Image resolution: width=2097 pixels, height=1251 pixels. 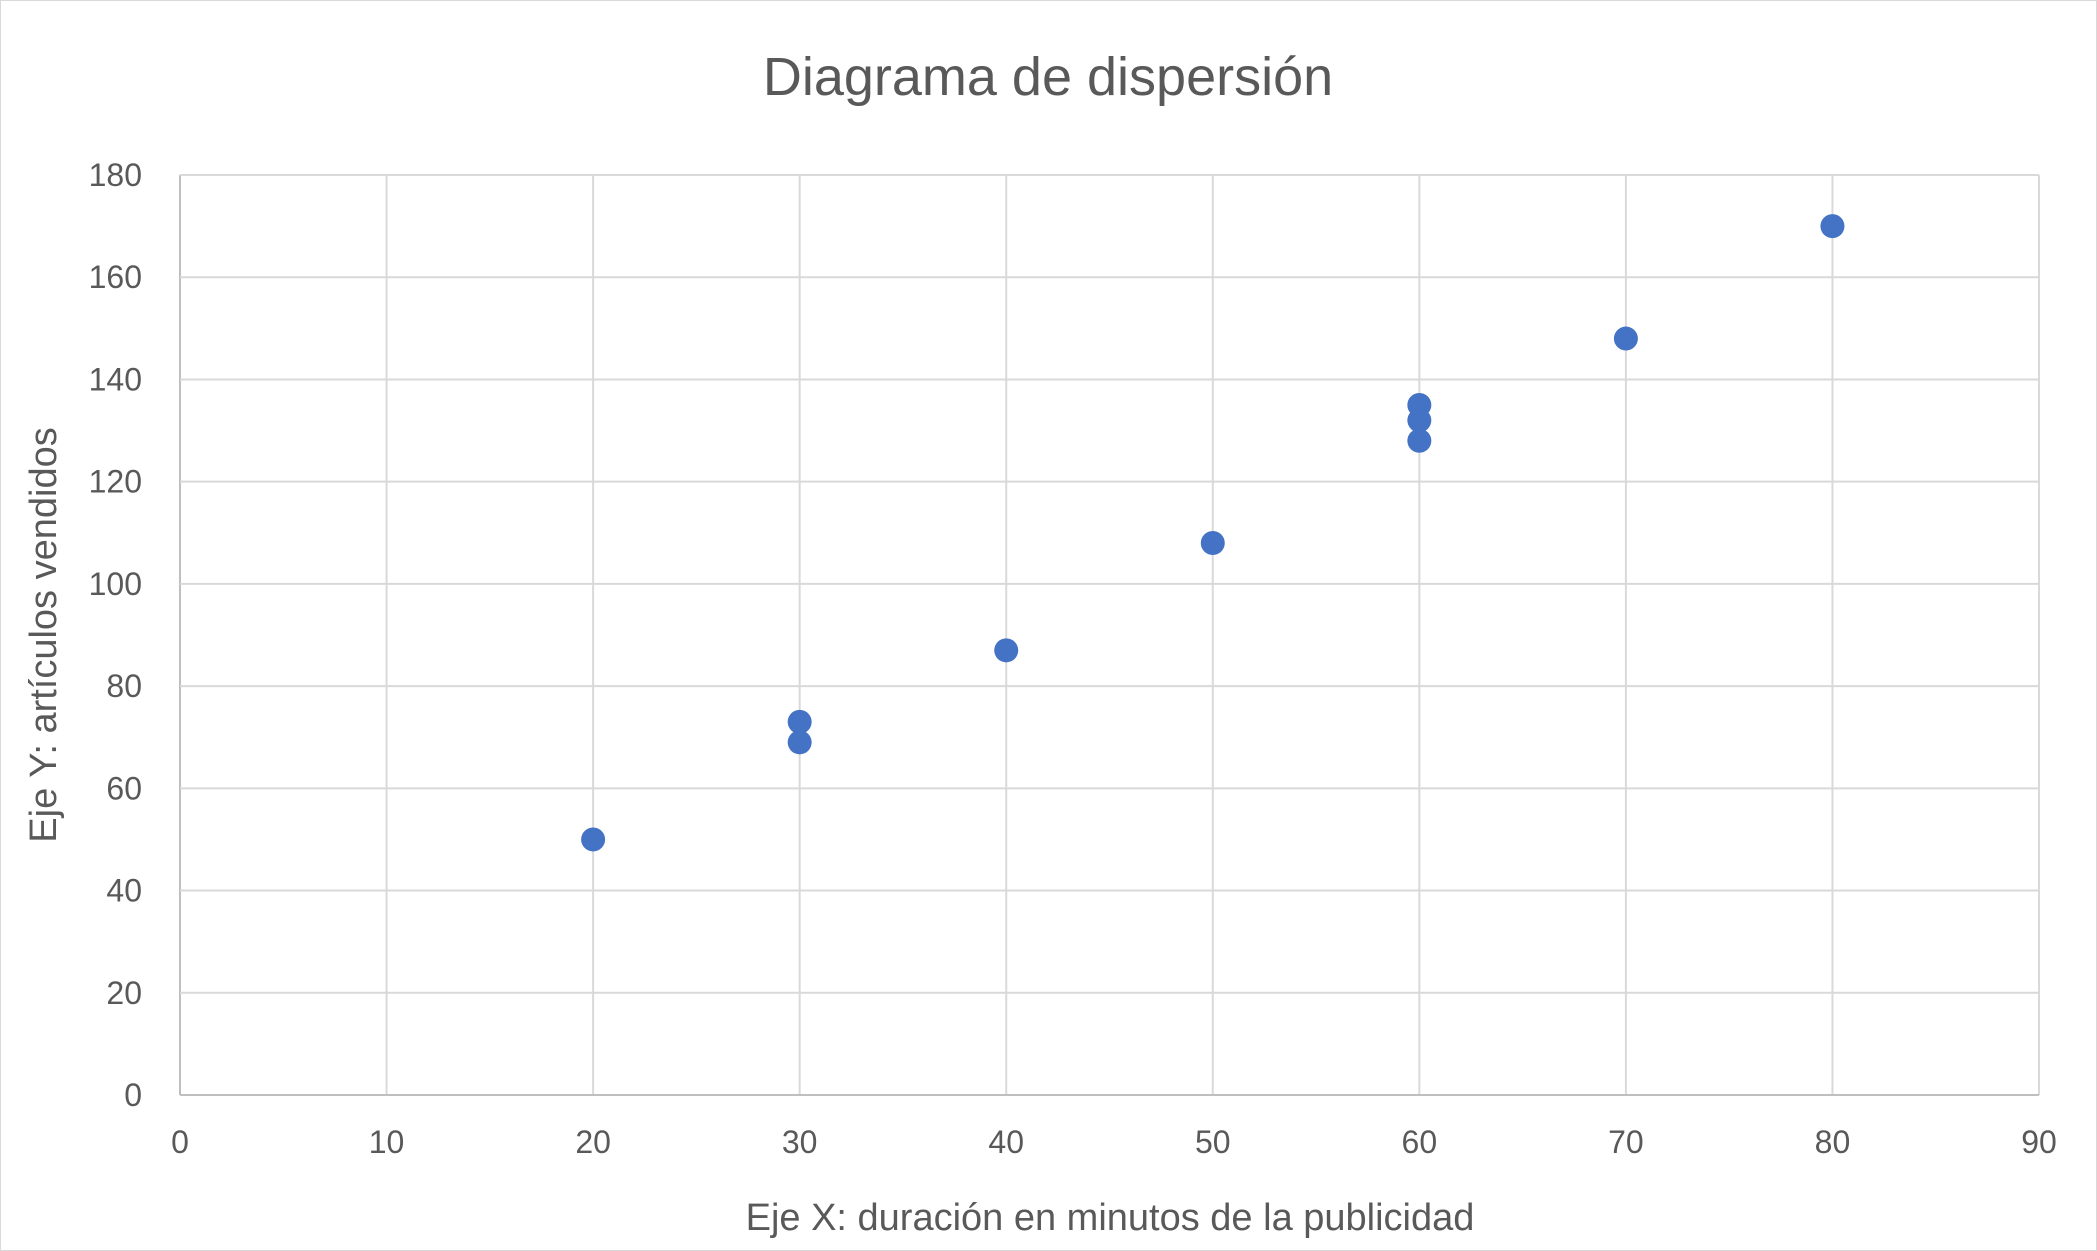 I want to click on y-tick-label-80: 80, so click(x=124, y=686).